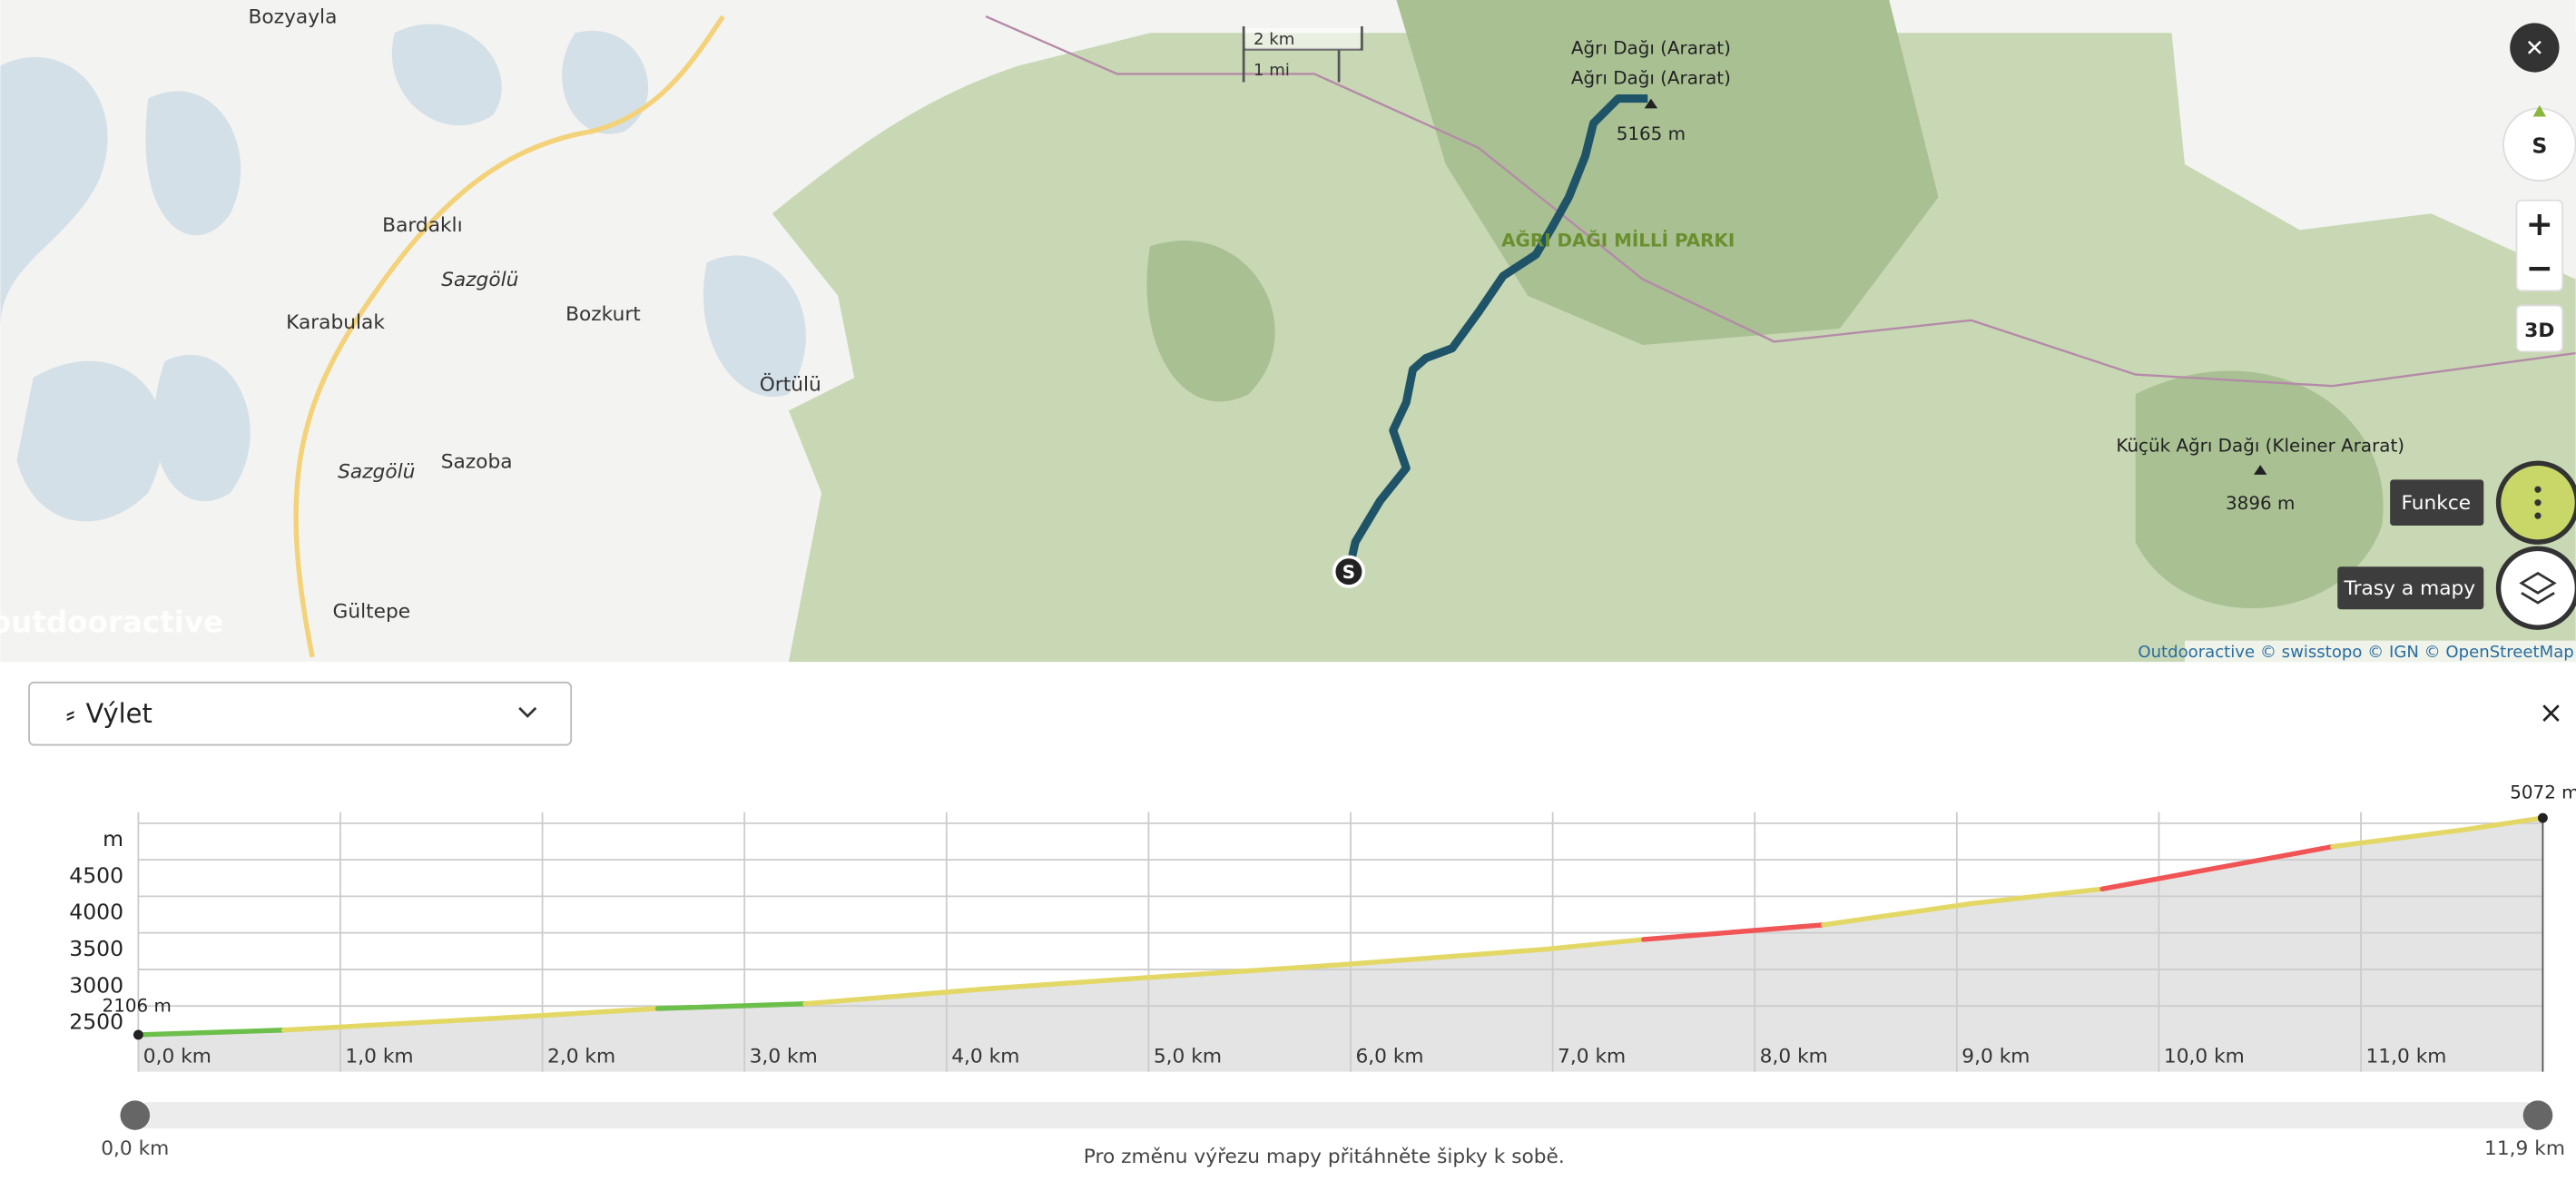 This screenshot has height=1181, width=2576. Describe the element at coordinates (300, 713) in the screenshot. I see `dropdown` at that location.